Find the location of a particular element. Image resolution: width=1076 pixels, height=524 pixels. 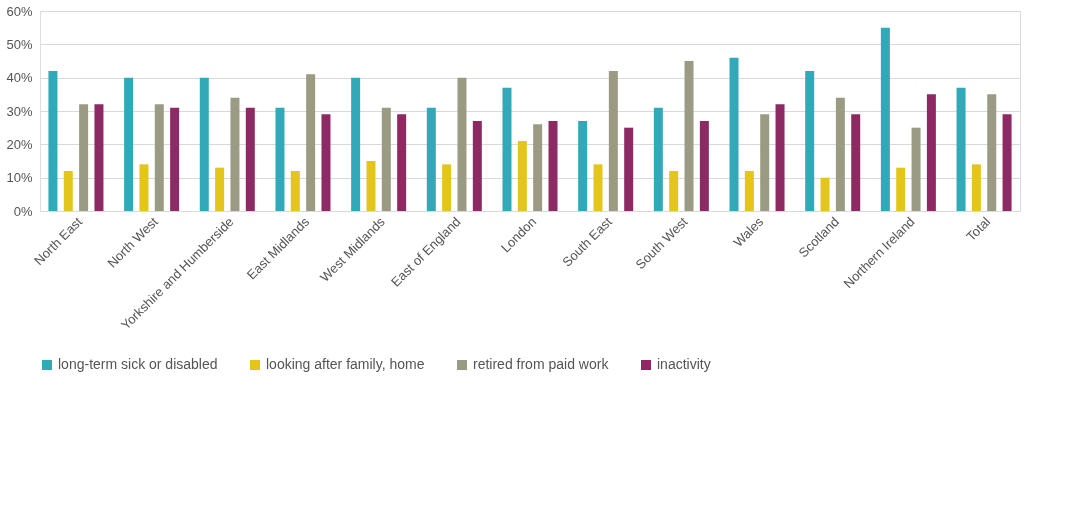

y-tick-label: 50% is located at coordinates (19, 44).